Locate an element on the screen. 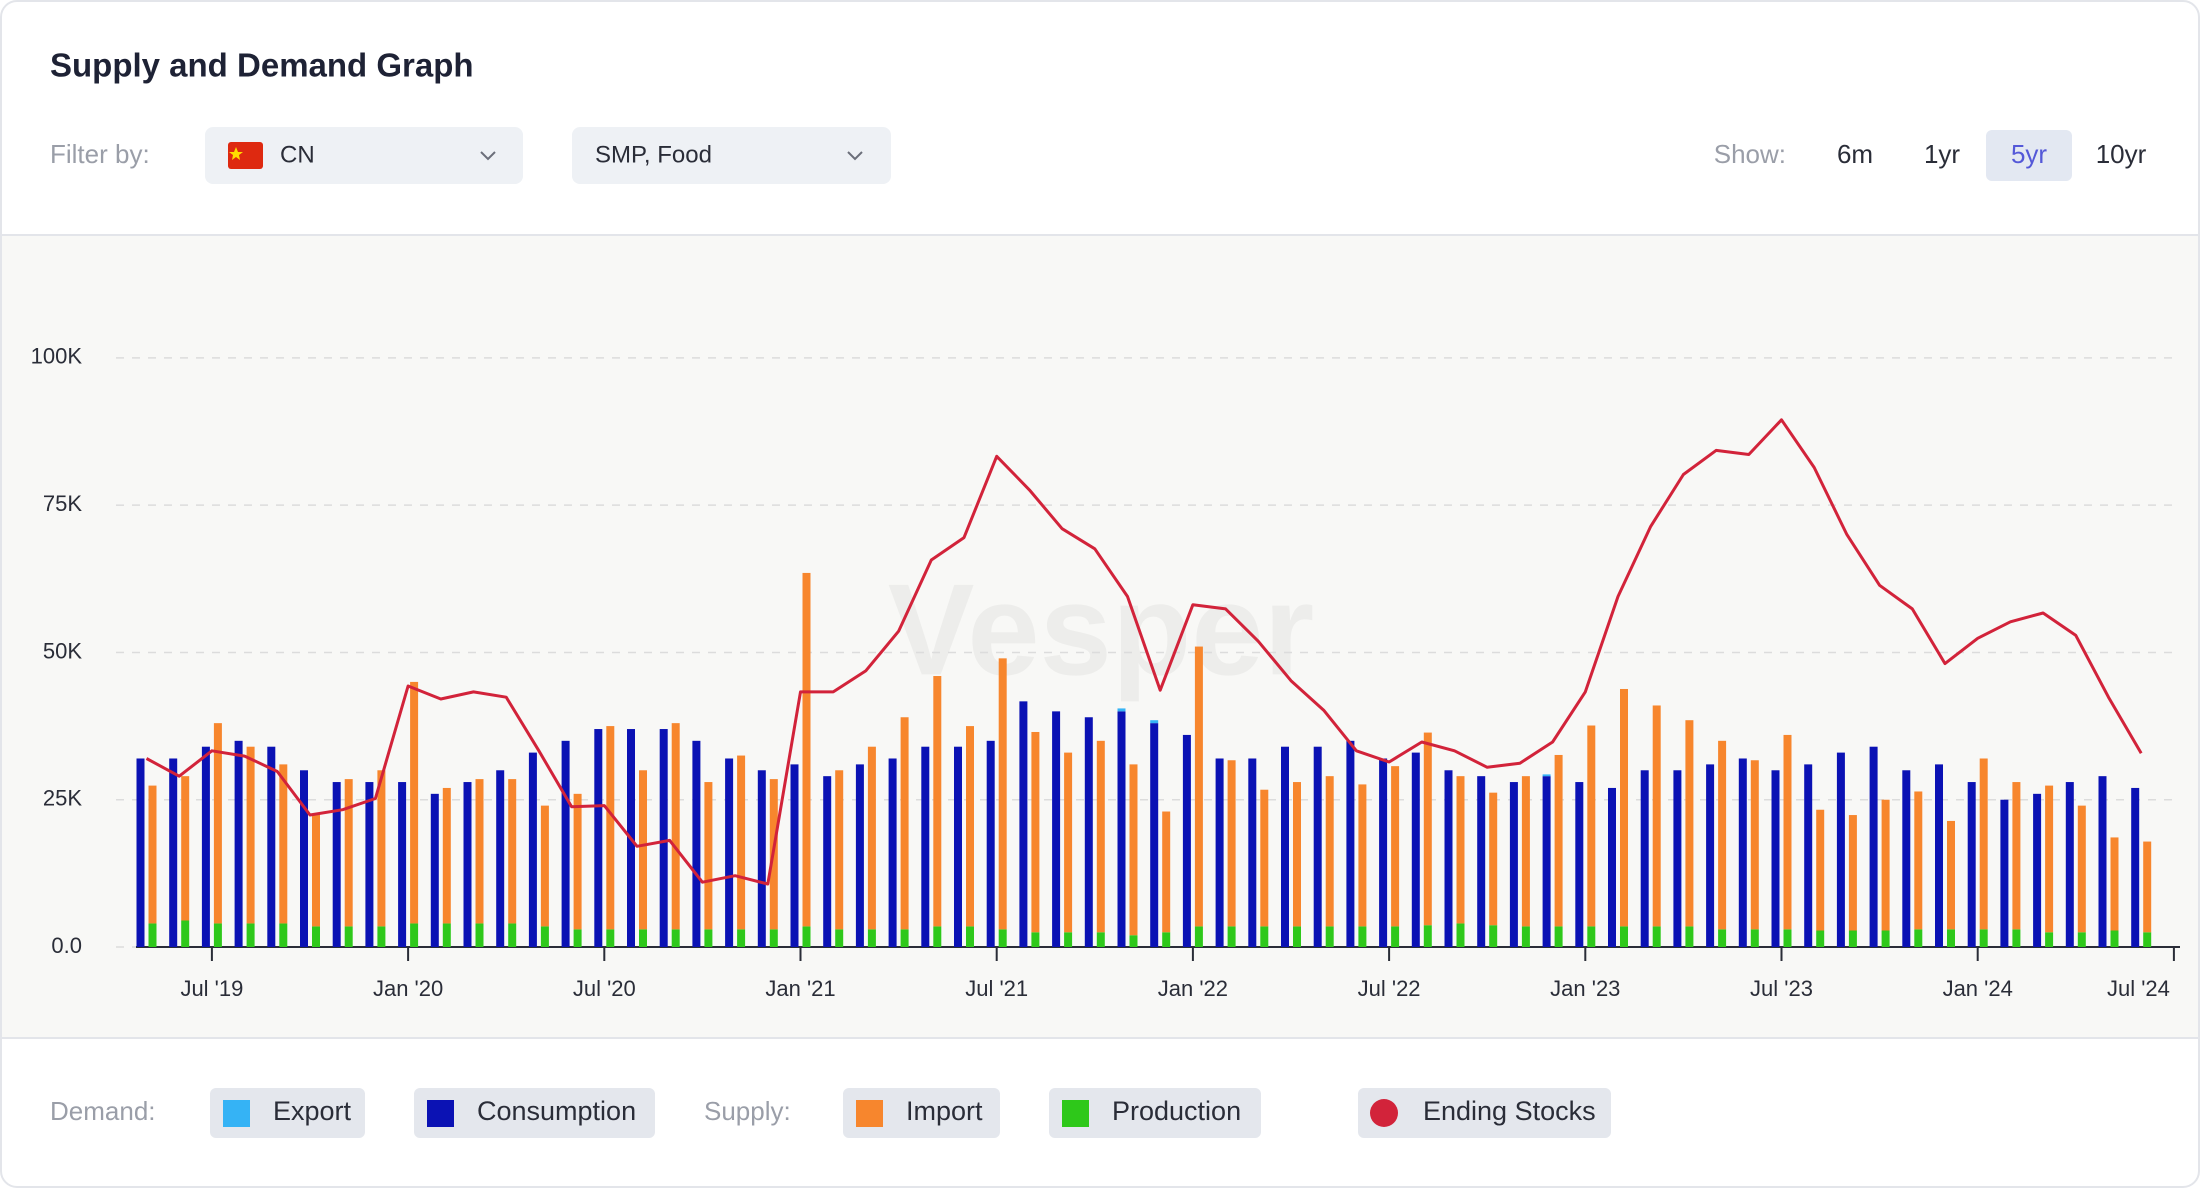 The height and width of the screenshot is (1193, 2200). legend-label: Import is located at coordinates (944, 1111).